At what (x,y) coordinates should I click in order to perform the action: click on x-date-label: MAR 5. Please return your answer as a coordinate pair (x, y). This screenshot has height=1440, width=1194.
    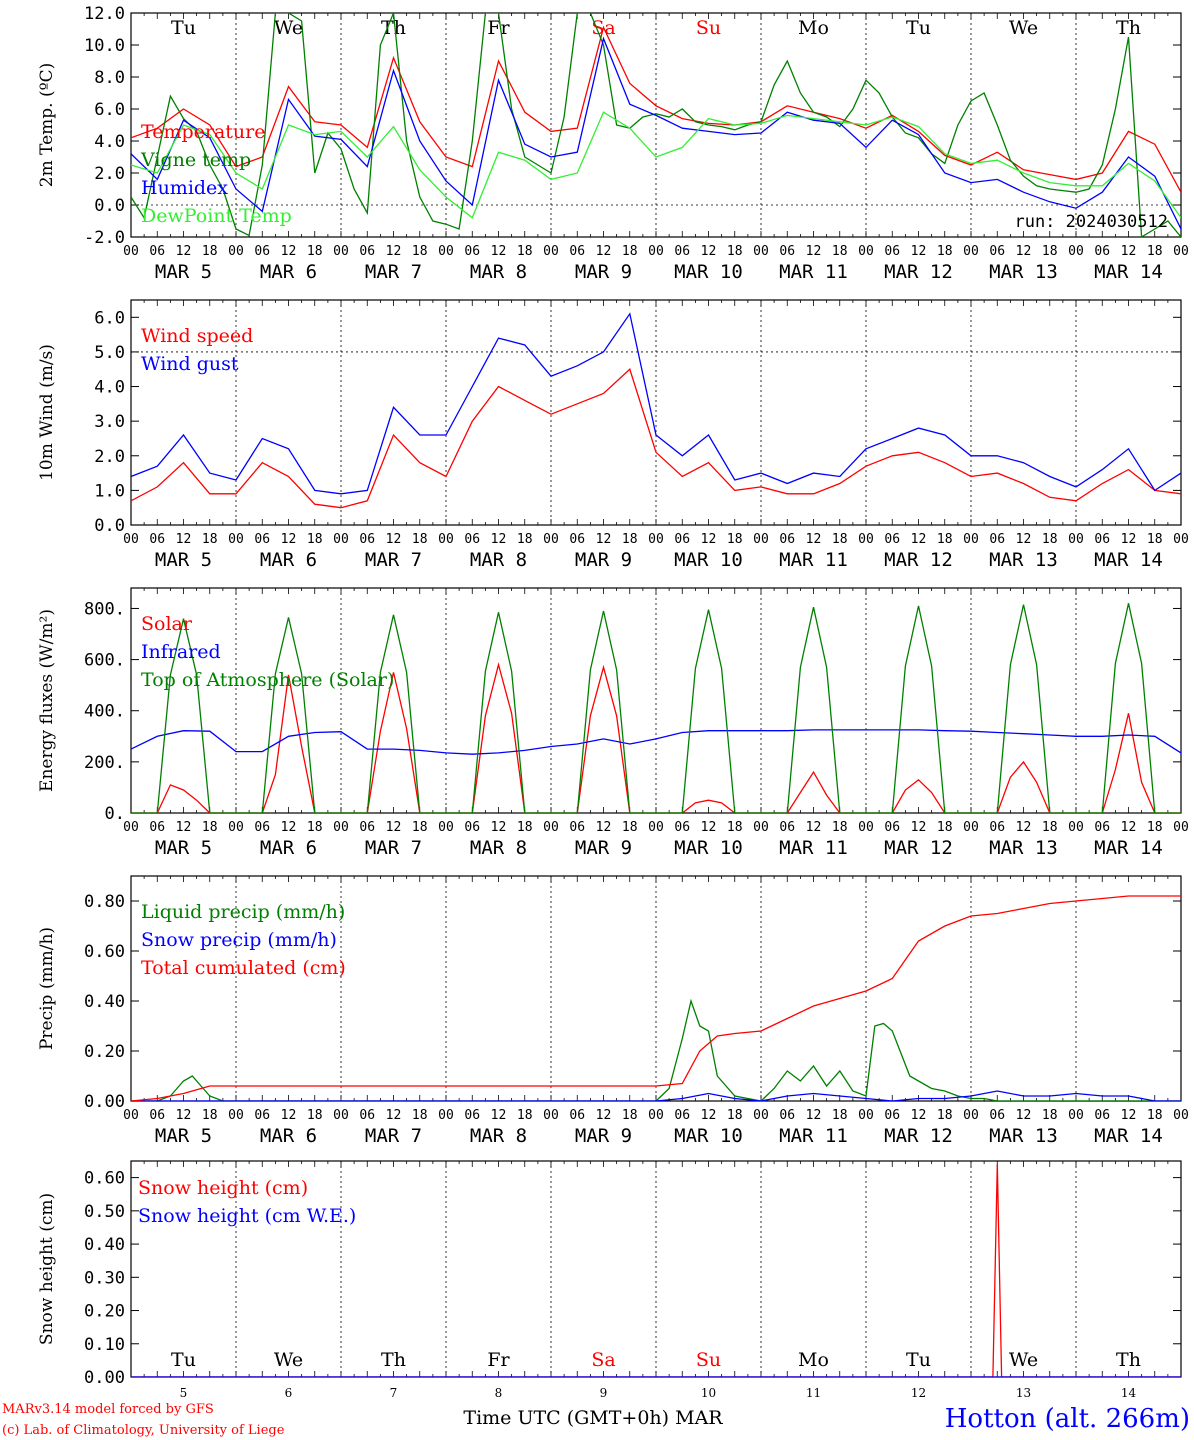
    Looking at the image, I should click on (183, 272).